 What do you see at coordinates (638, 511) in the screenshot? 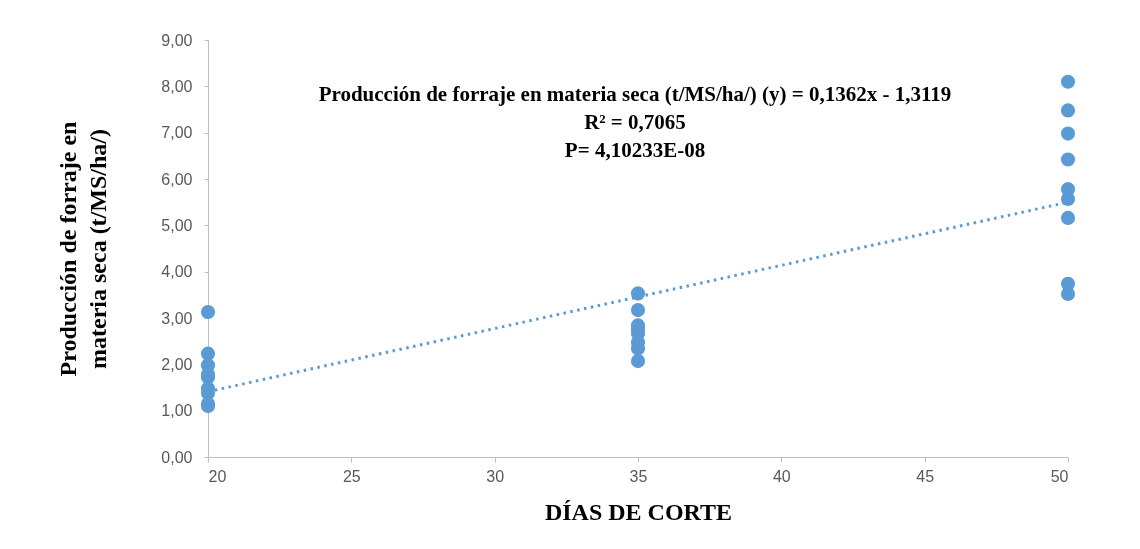
I see `x-axis-title: DÍAS DE CORTE` at bounding box center [638, 511].